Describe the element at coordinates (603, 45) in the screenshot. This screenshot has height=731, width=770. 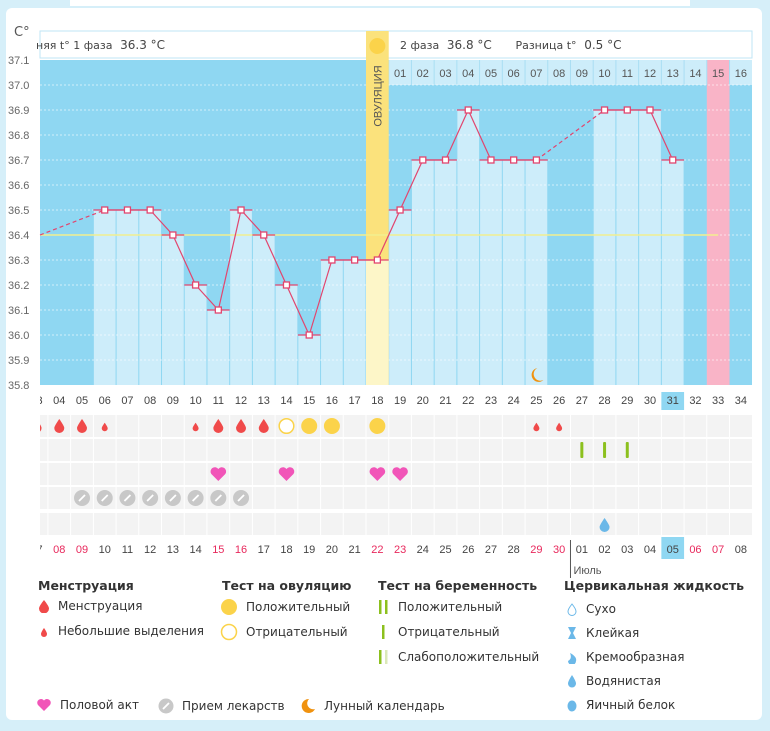
I see `diff-value: 0.5 °C` at that location.